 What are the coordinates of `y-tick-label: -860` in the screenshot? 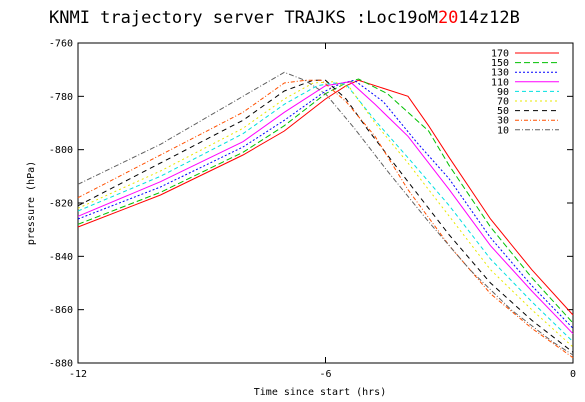 It's located at (61, 310).